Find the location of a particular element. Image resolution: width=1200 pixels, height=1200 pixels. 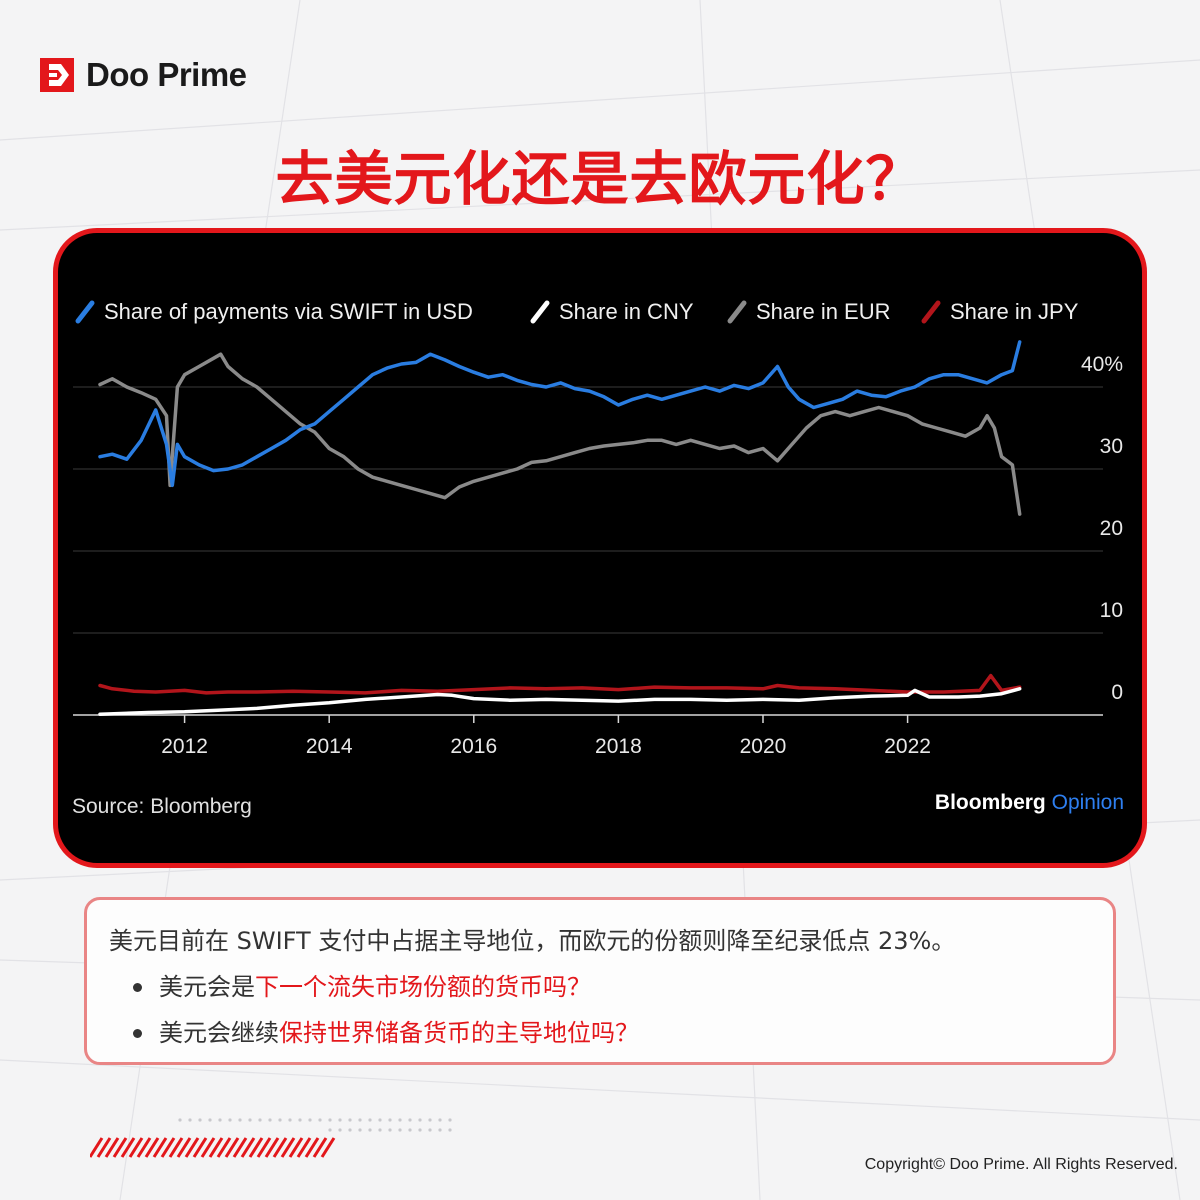

x-tick-label: 2022 is located at coordinates (907, 746).